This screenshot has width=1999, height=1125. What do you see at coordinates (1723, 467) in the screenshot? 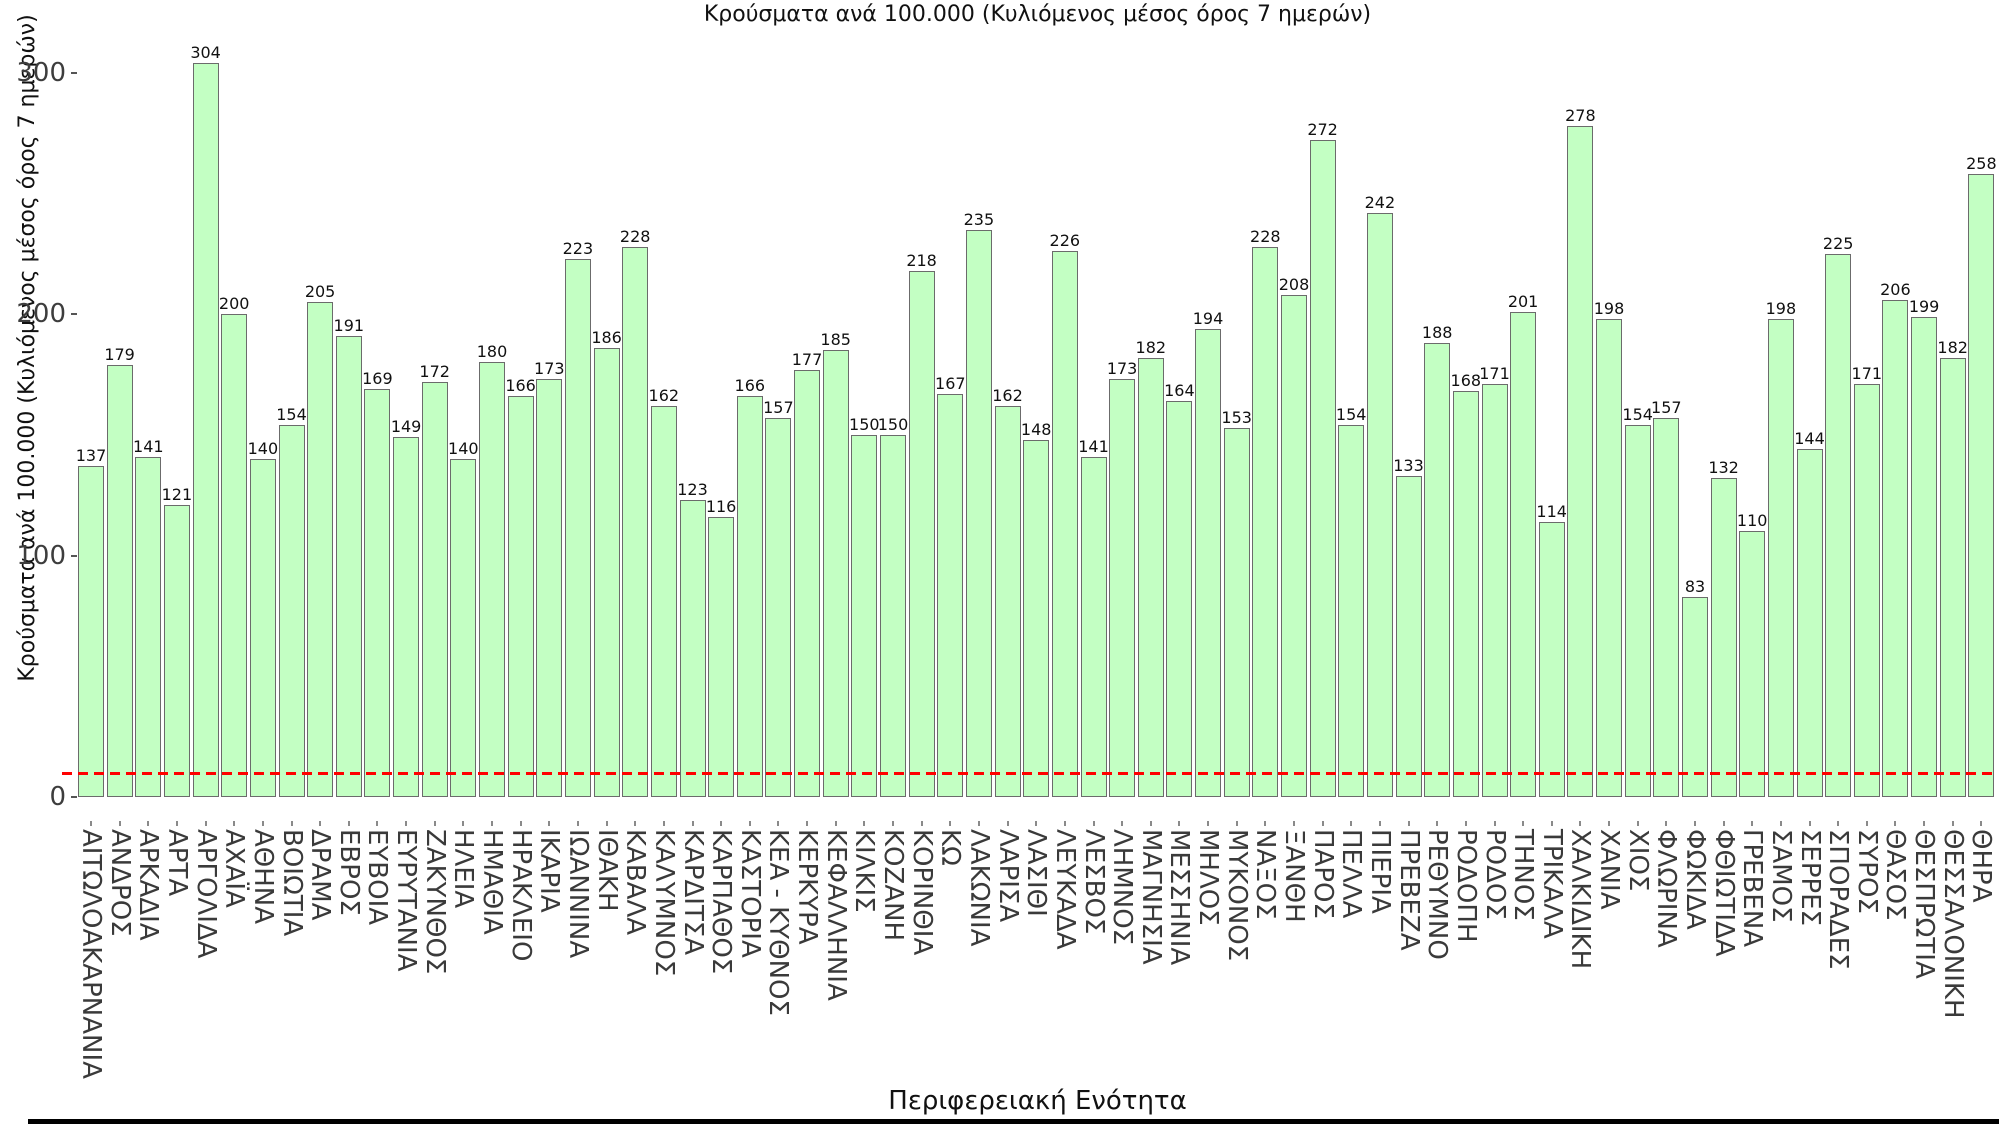
I see `bar-value-label: 132` at bounding box center [1723, 467].